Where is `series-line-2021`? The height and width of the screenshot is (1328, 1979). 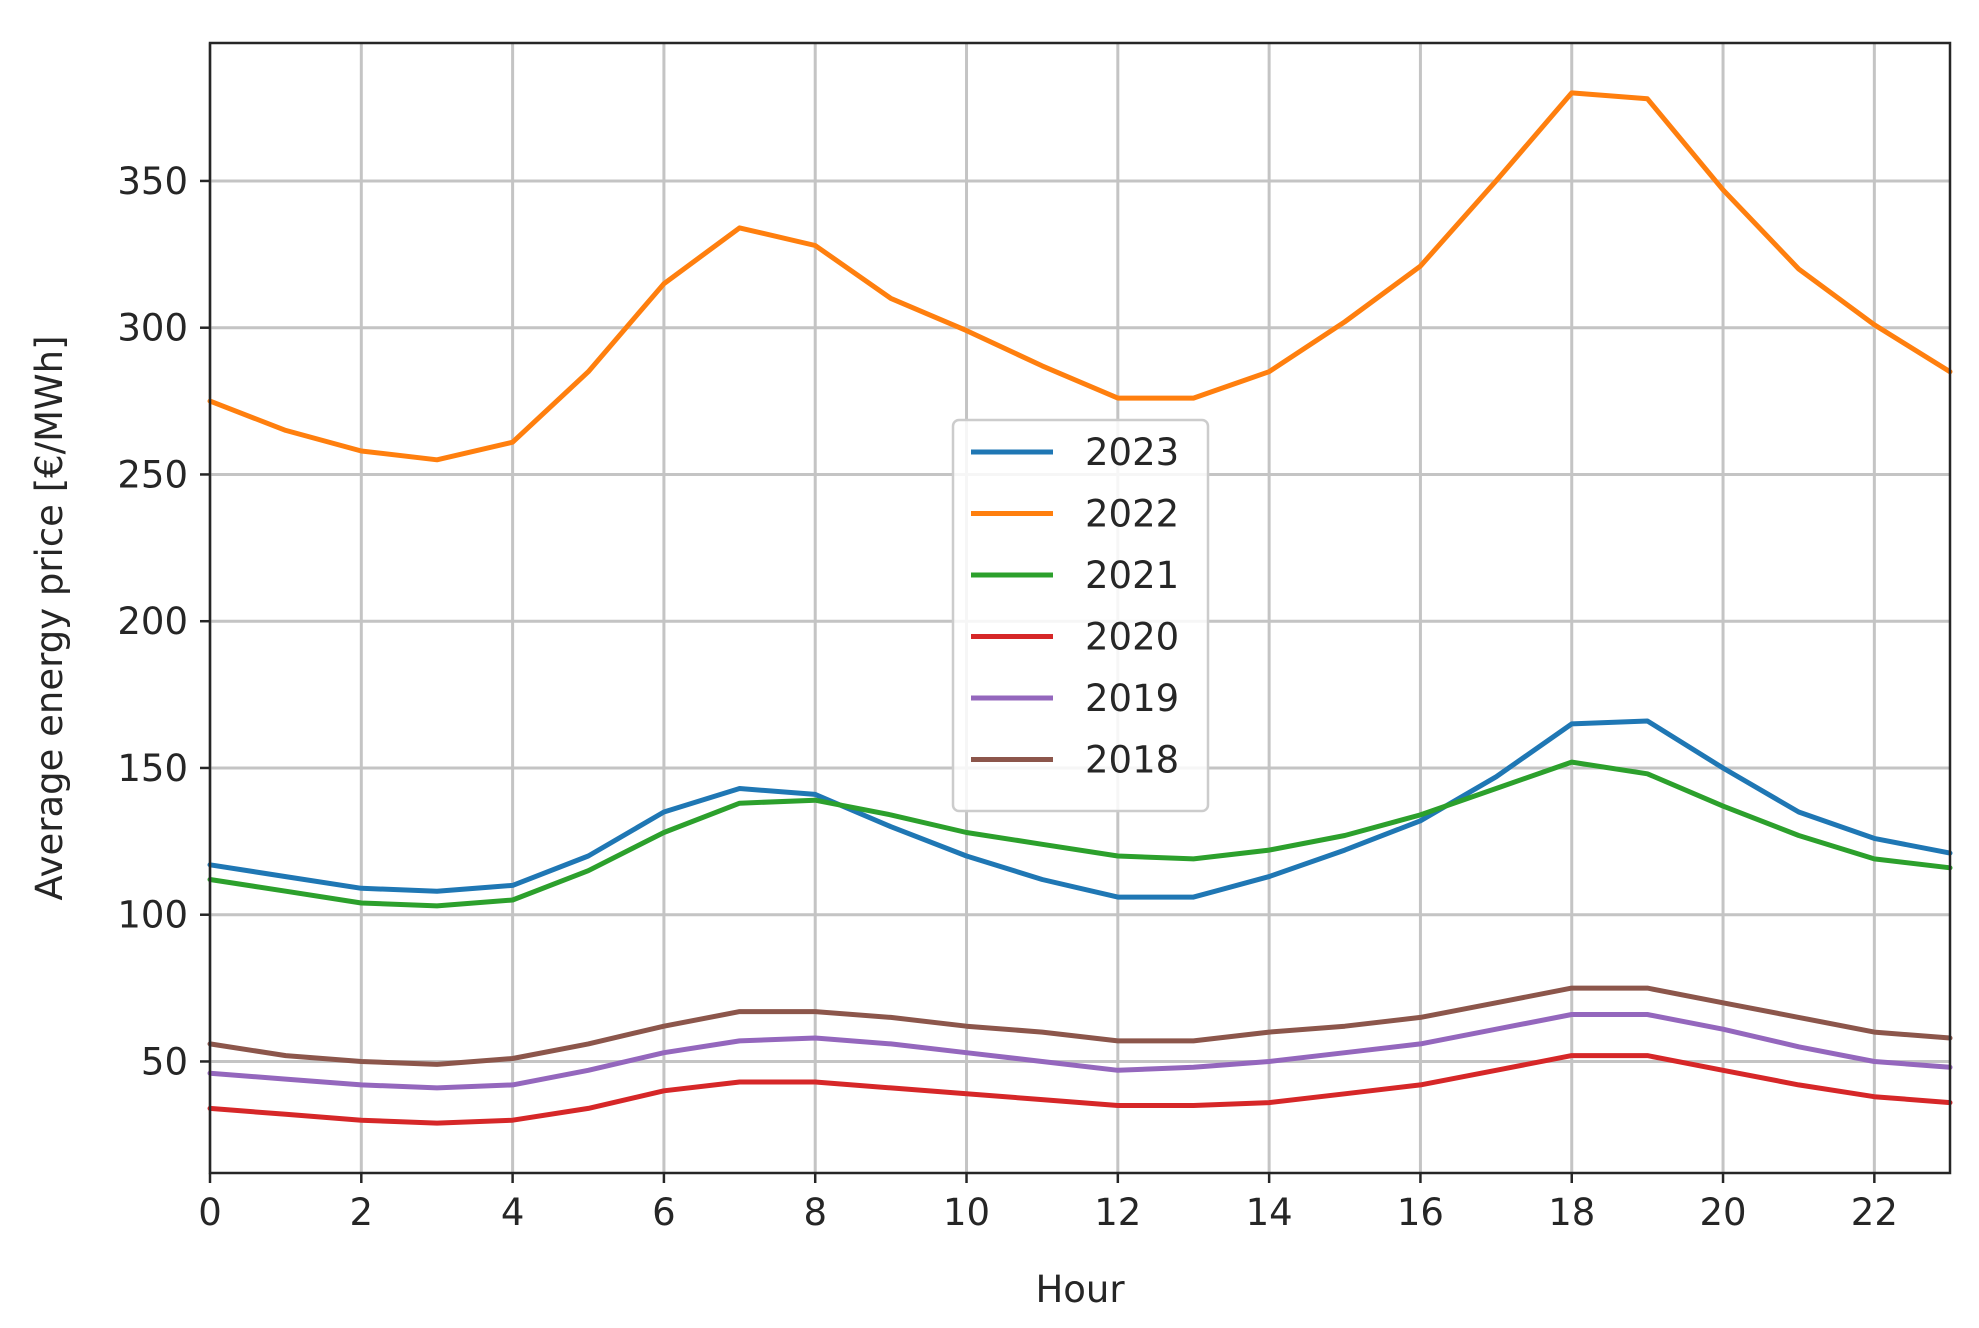 series-line-2021 is located at coordinates (1080, 834).